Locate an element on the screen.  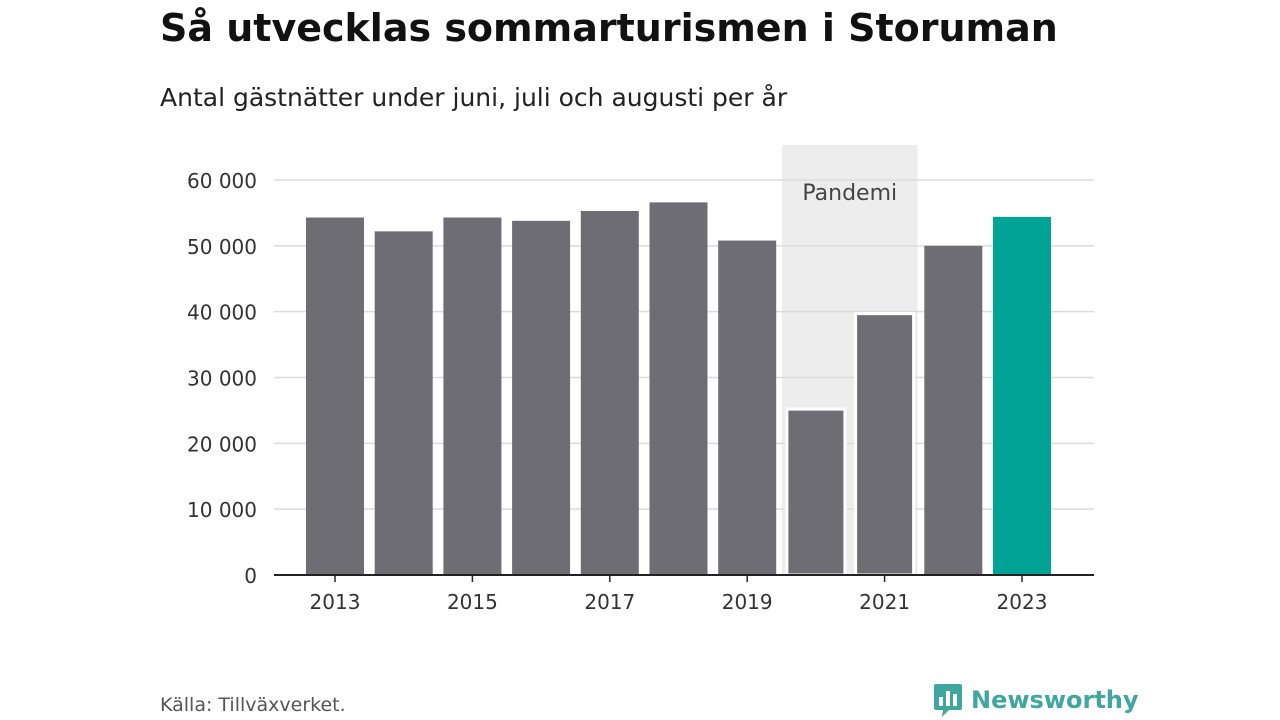
x-tick-label: 2019 is located at coordinates (747, 602).